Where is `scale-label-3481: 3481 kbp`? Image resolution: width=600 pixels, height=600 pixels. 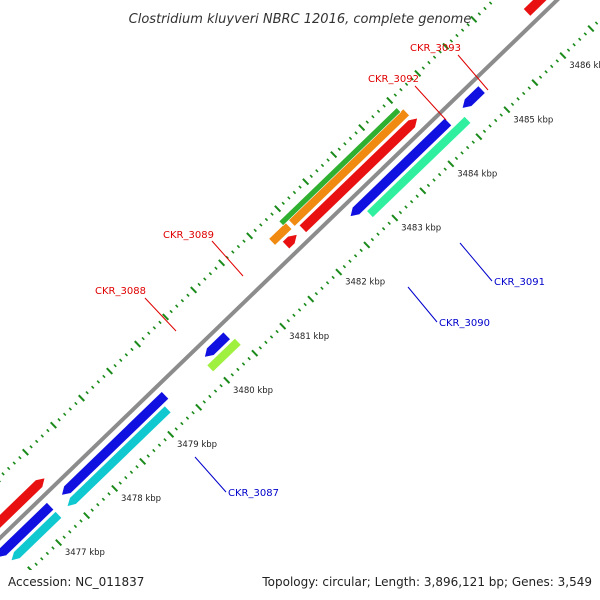
scale-label-3481: 3481 kbp is located at coordinates (309, 337).